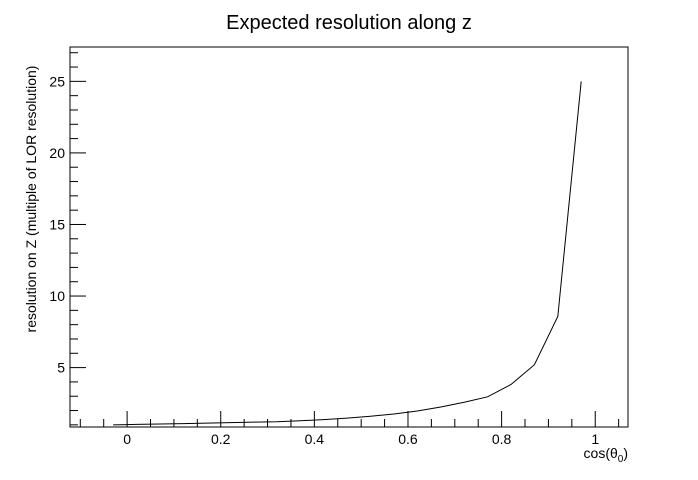  What do you see at coordinates (621, 459) in the screenshot?
I see `x-axis-label-subscript: 0` at bounding box center [621, 459].